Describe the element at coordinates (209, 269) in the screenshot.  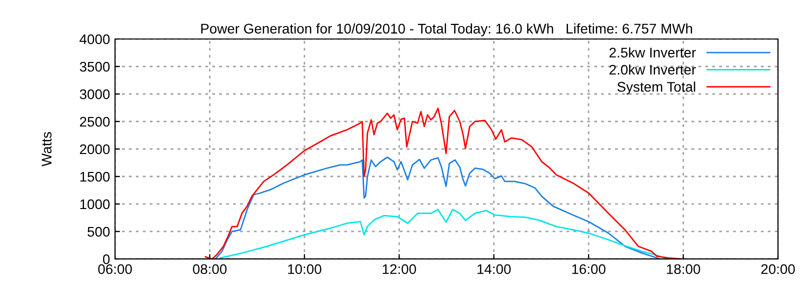
I see `x-tick-label: 08:00` at that location.